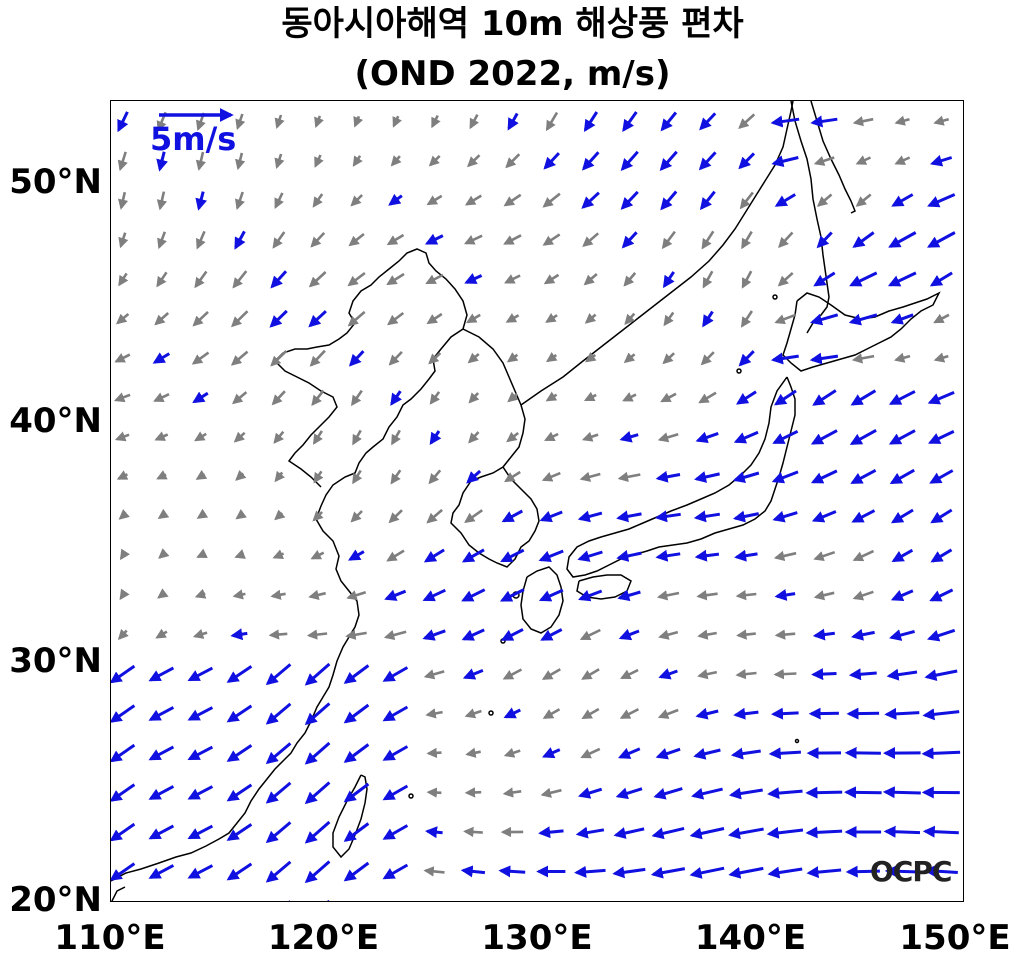 This screenshot has height=970, width=1025. What do you see at coordinates (512, 74) in the screenshot?
I see `map-subtitle: (OND 2022, m/s)` at bounding box center [512, 74].